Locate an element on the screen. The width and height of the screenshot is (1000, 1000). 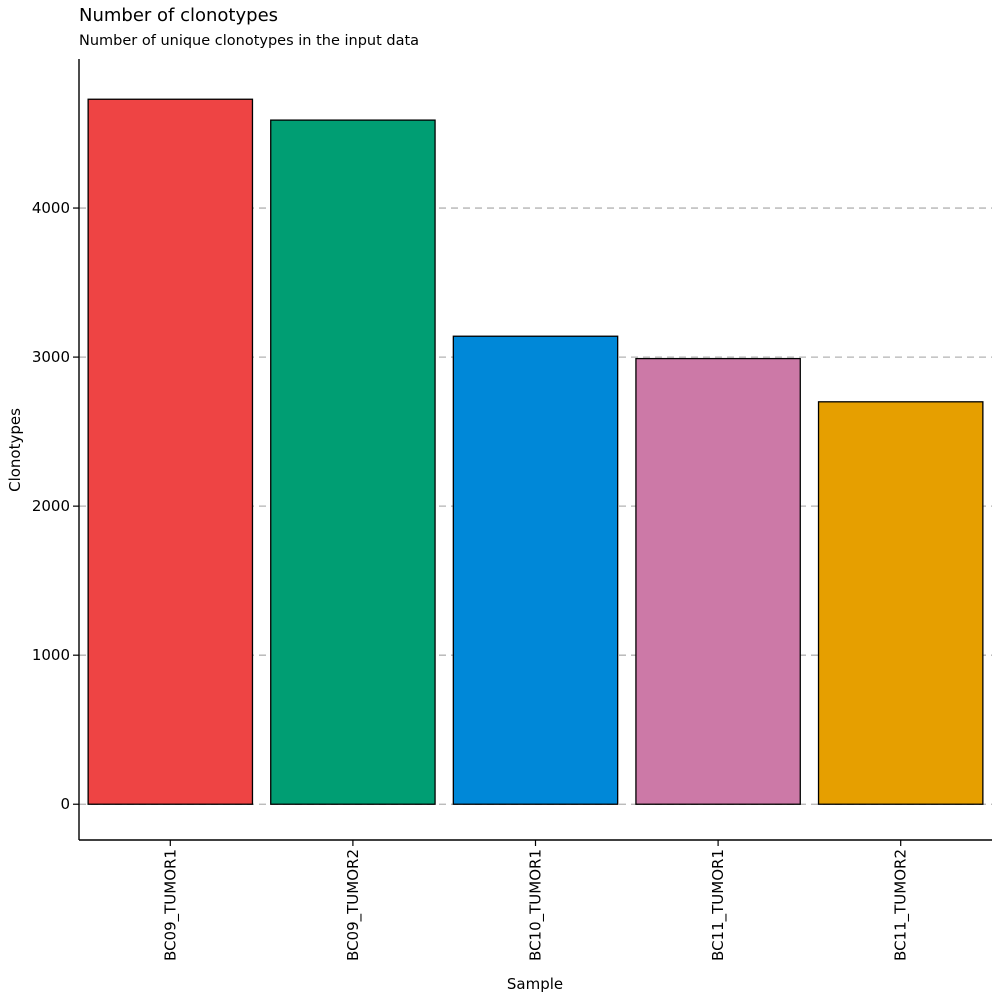
x-tick-label: BC09_TUMOR2 is located at coordinates (353, 905).